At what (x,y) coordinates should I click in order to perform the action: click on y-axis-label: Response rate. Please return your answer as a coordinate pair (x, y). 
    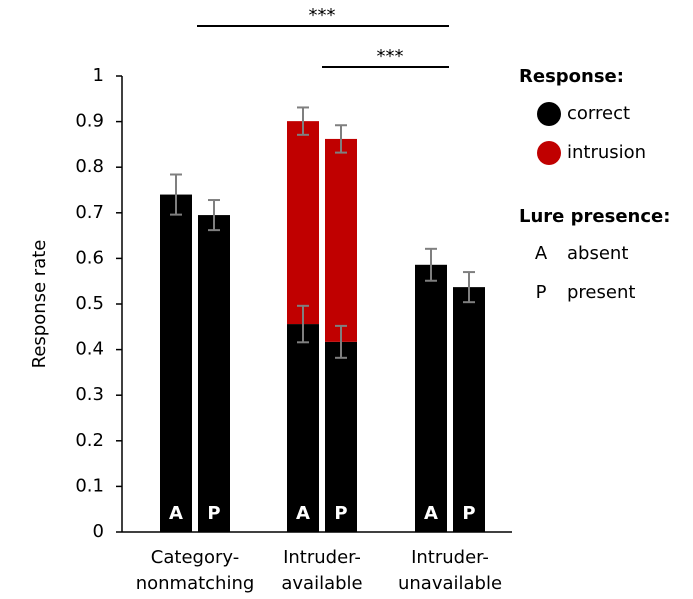
    Looking at the image, I should click on (39, 304).